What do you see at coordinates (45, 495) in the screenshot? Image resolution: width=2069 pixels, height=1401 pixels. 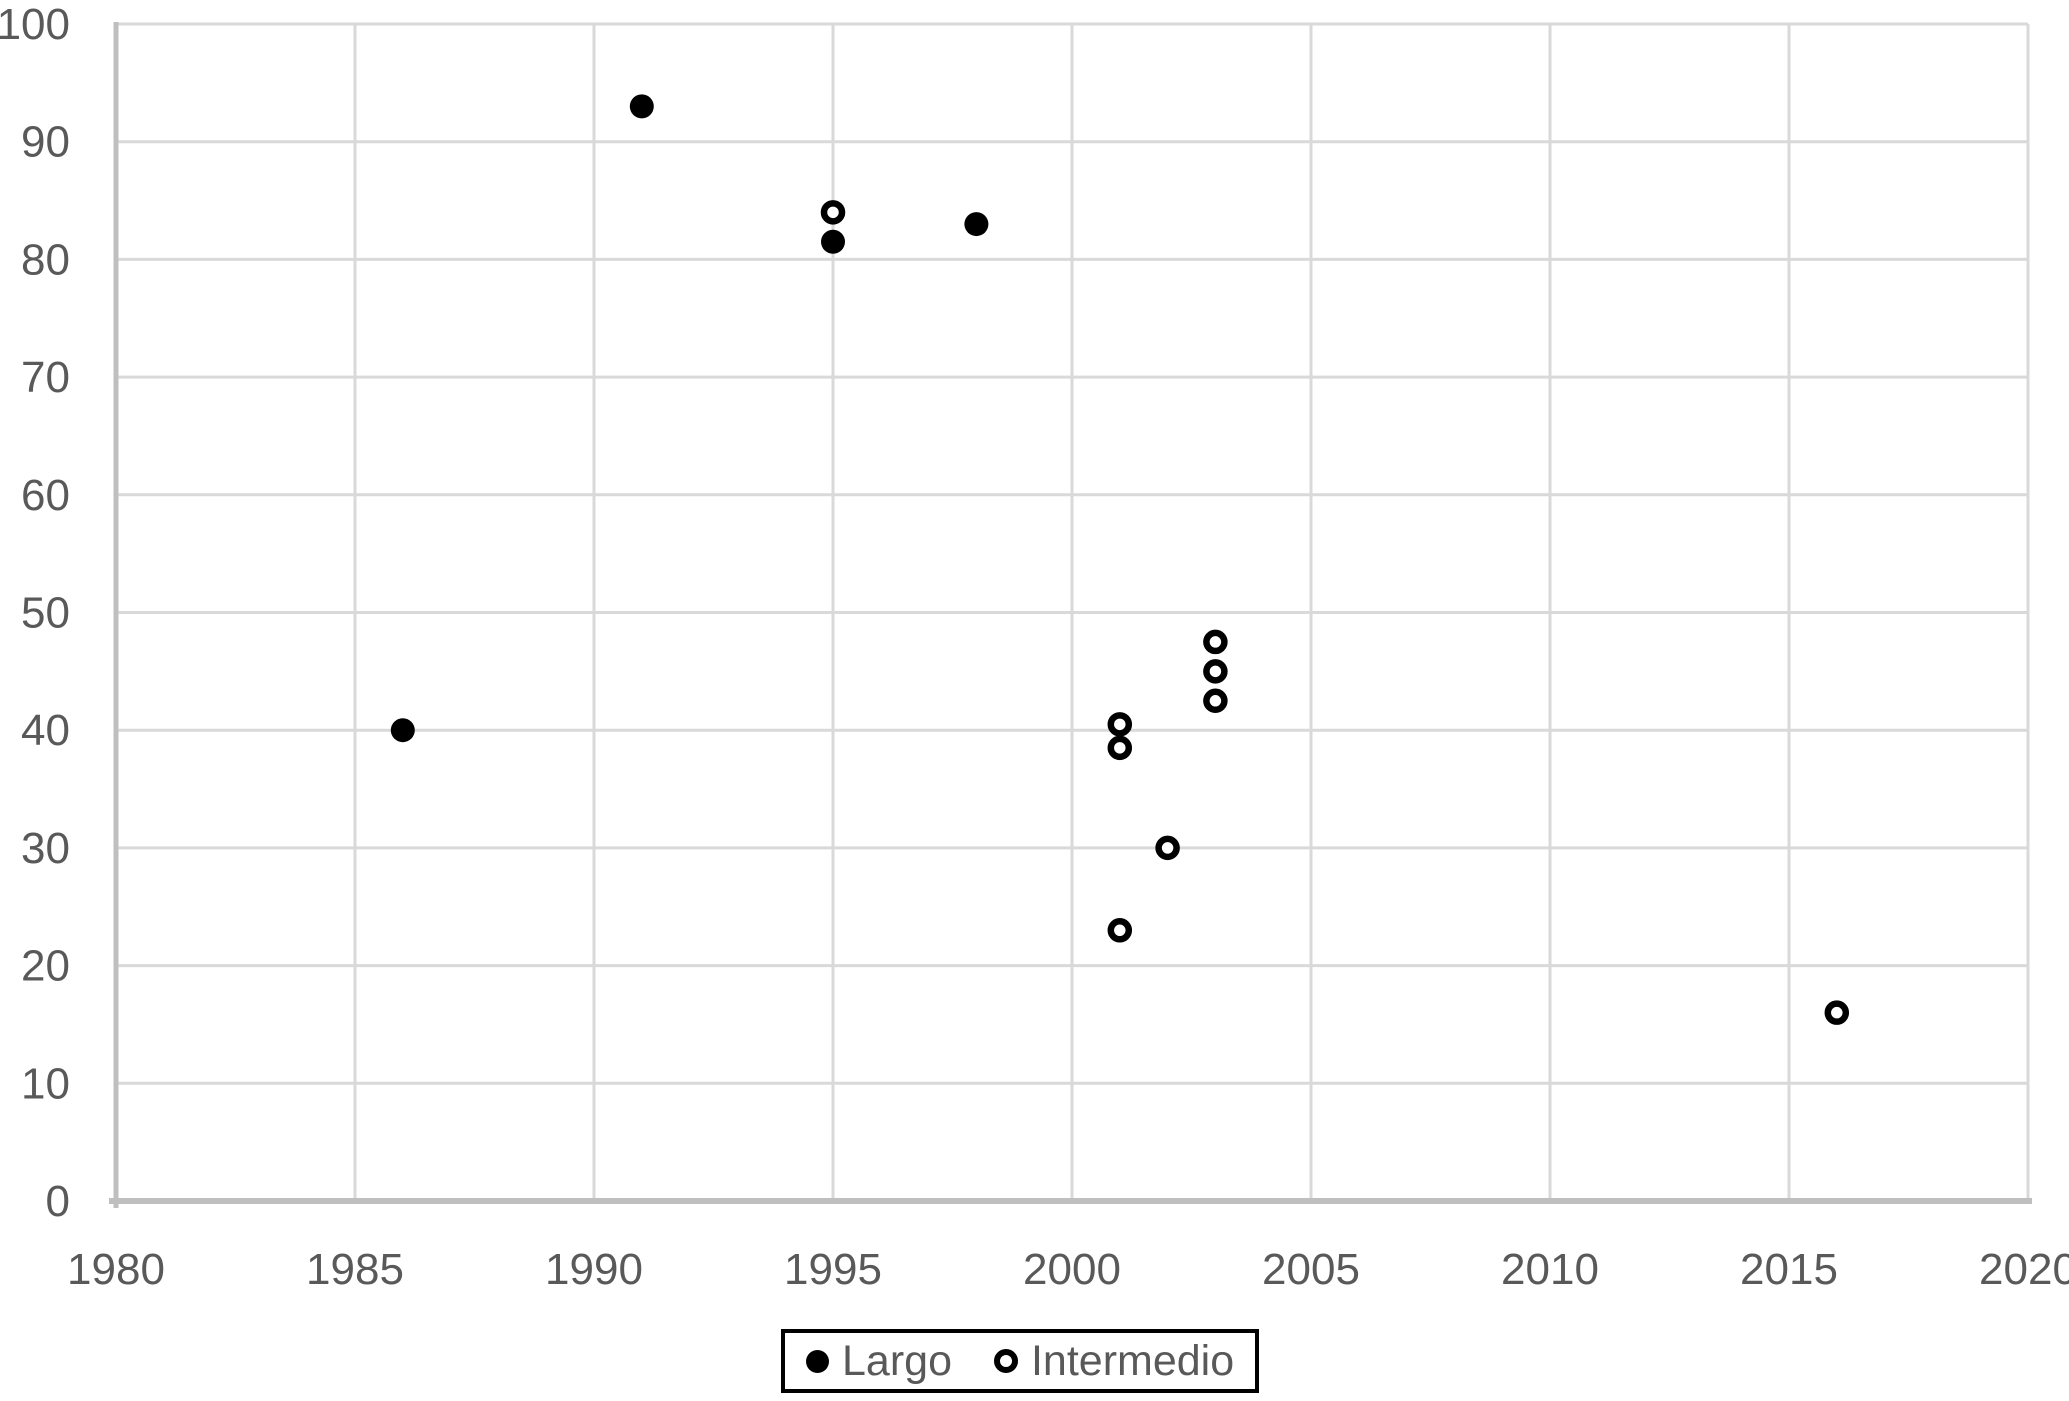 I see `y-tick-label-60: 60` at bounding box center [45, 495].